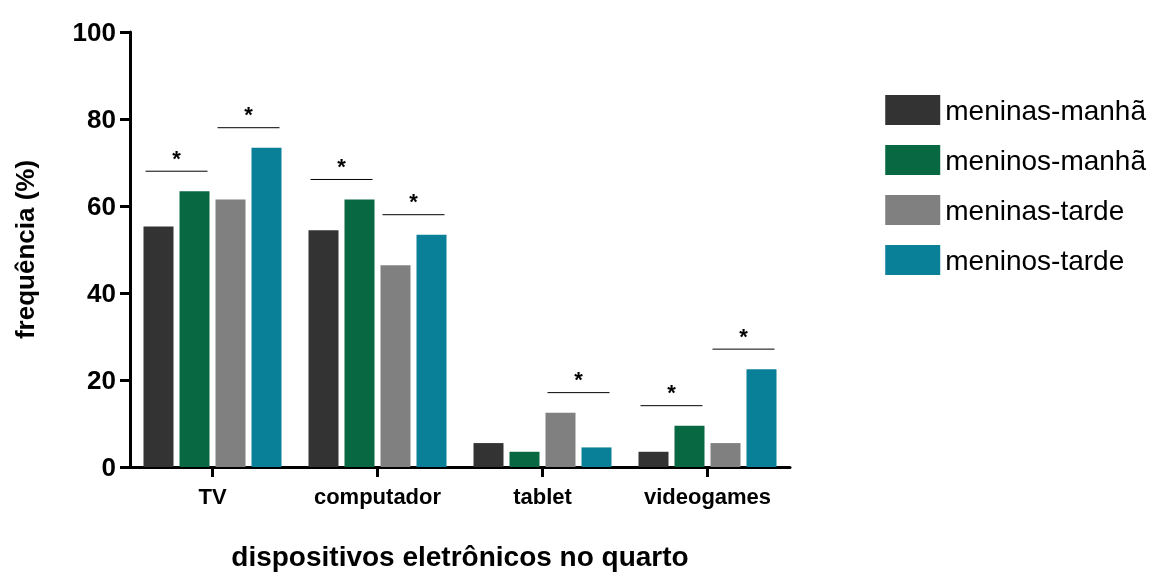 This screenshot has width=1161, height=588. What do you see at coordinates (25, 249) in the screenshot?
I see `y-axis-title: frequência (%)` at bounding box center [25, 249].